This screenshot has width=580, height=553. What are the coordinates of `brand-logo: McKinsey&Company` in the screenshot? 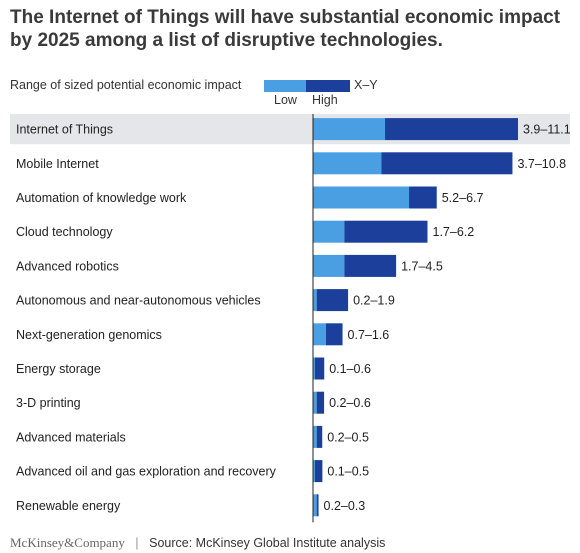 It's located at (67, 542).